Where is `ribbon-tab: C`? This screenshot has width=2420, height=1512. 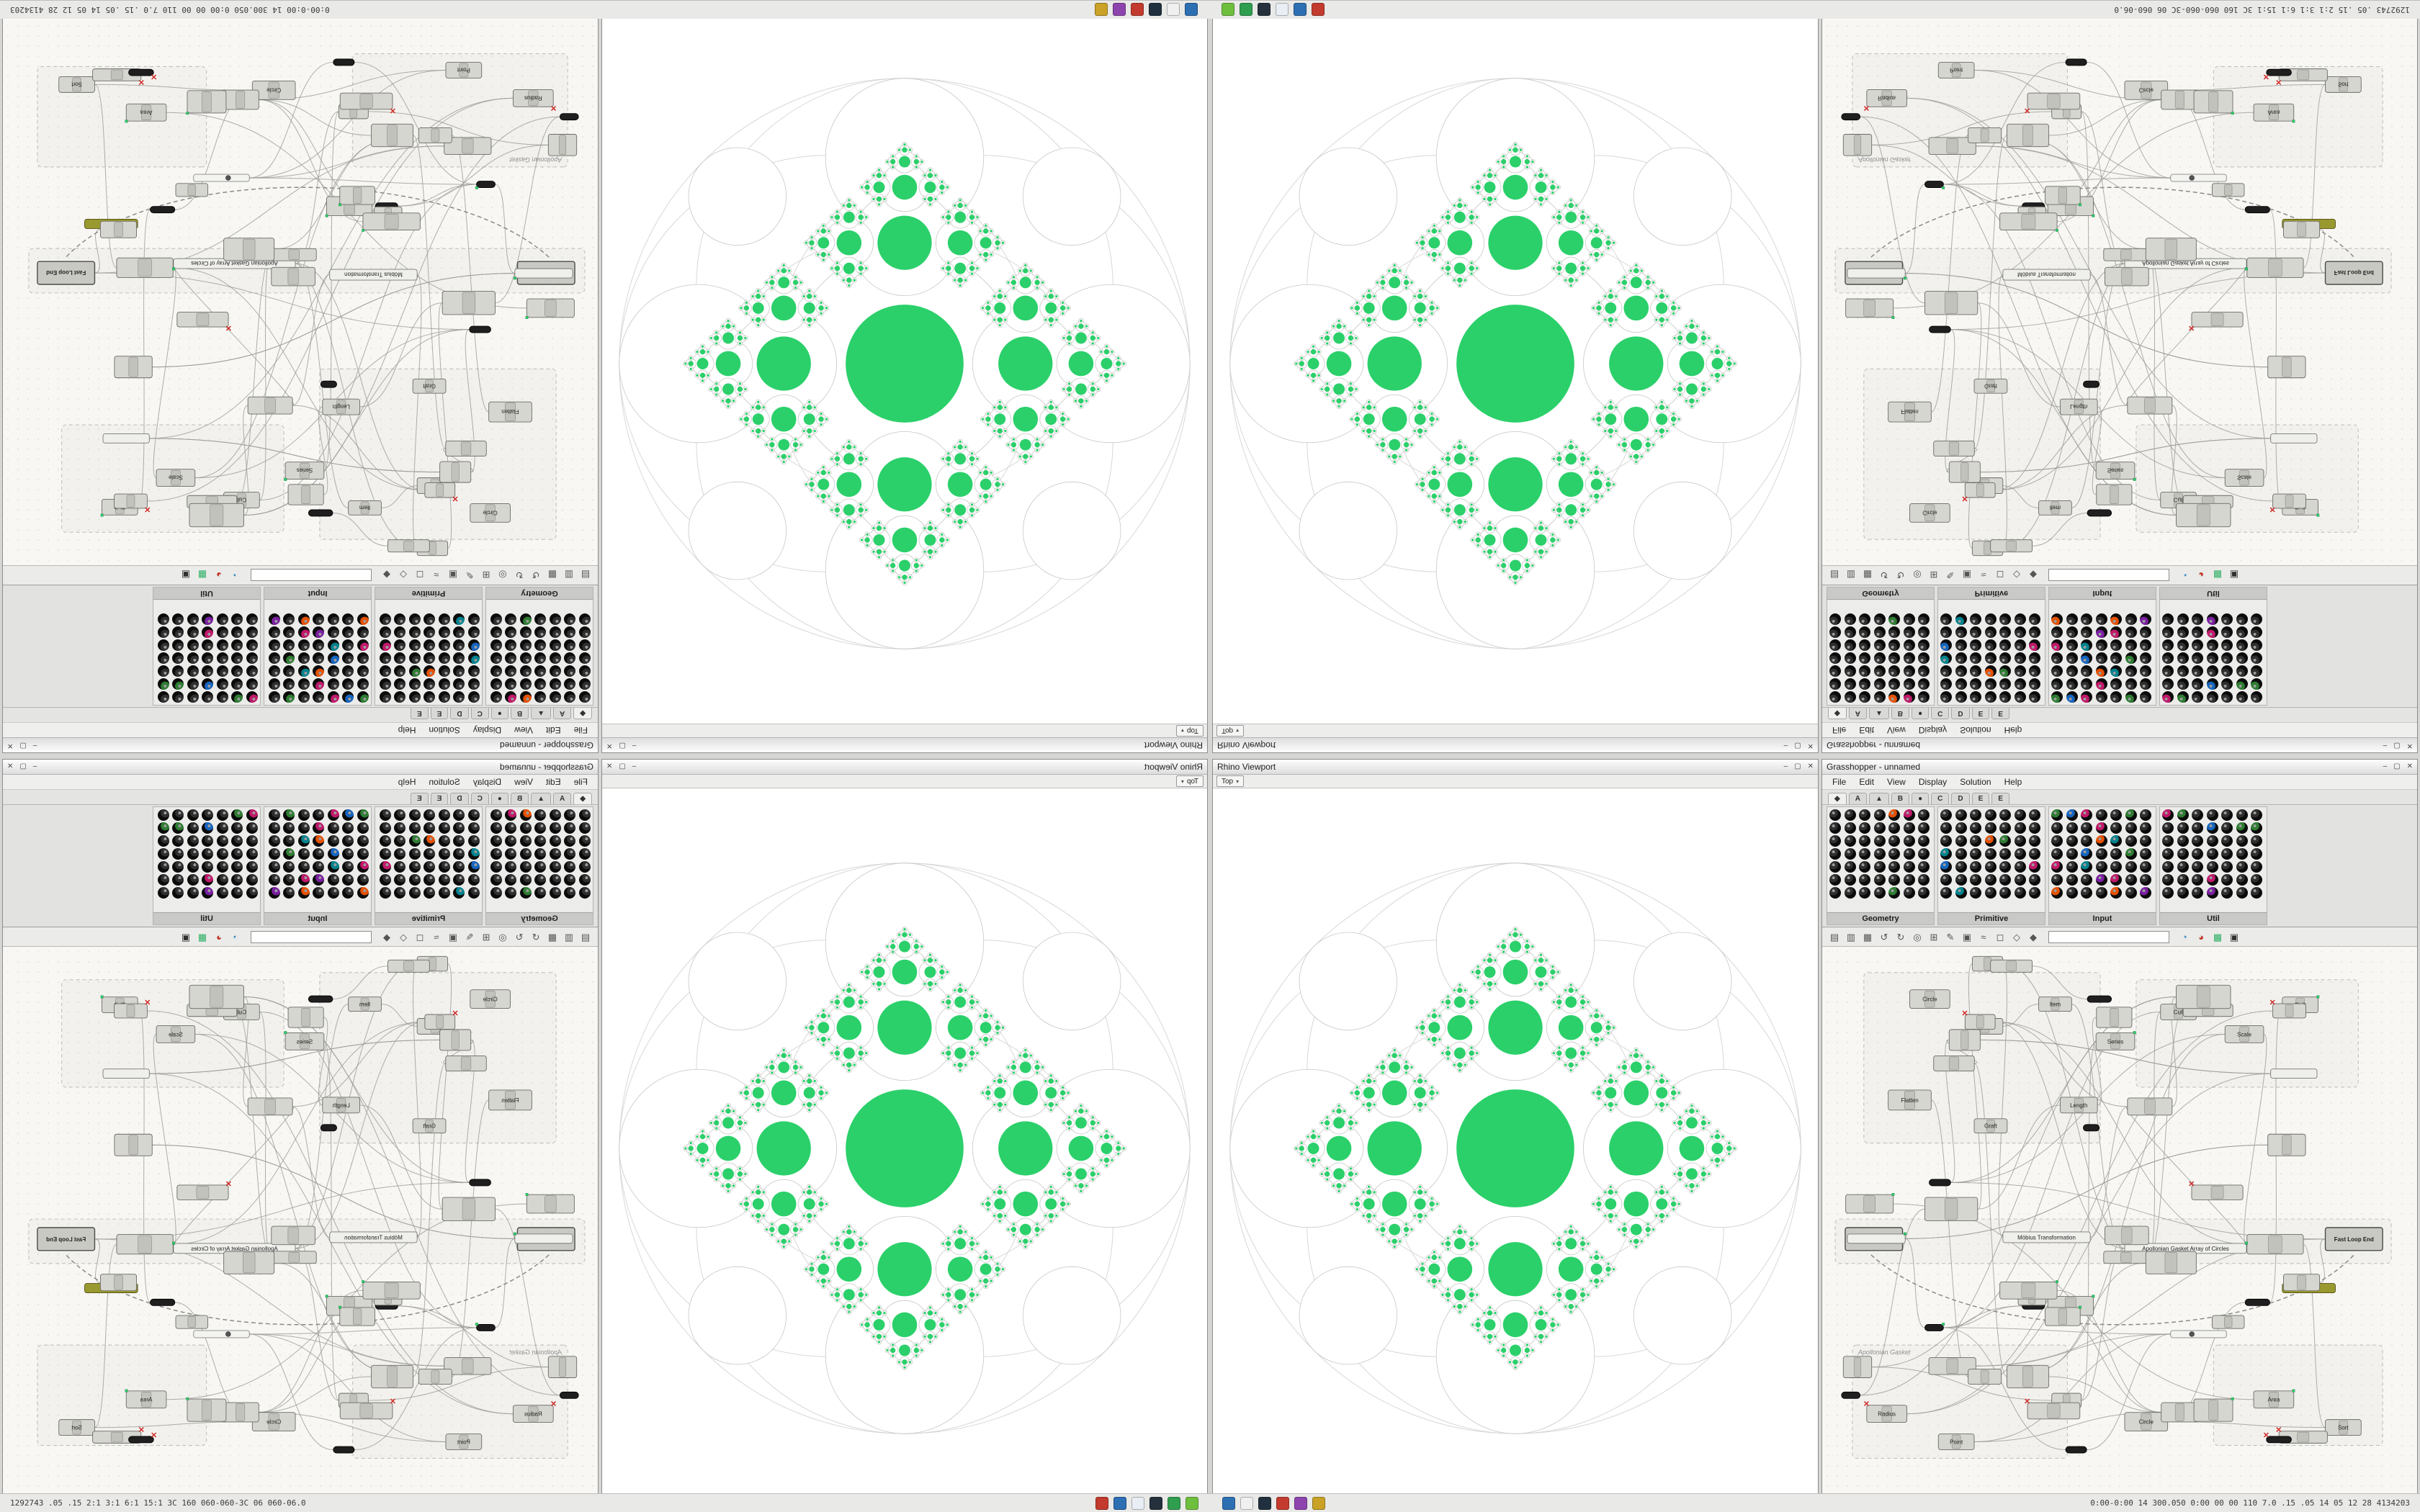
ribbon-tab: C is located at coordinates (479, 798).